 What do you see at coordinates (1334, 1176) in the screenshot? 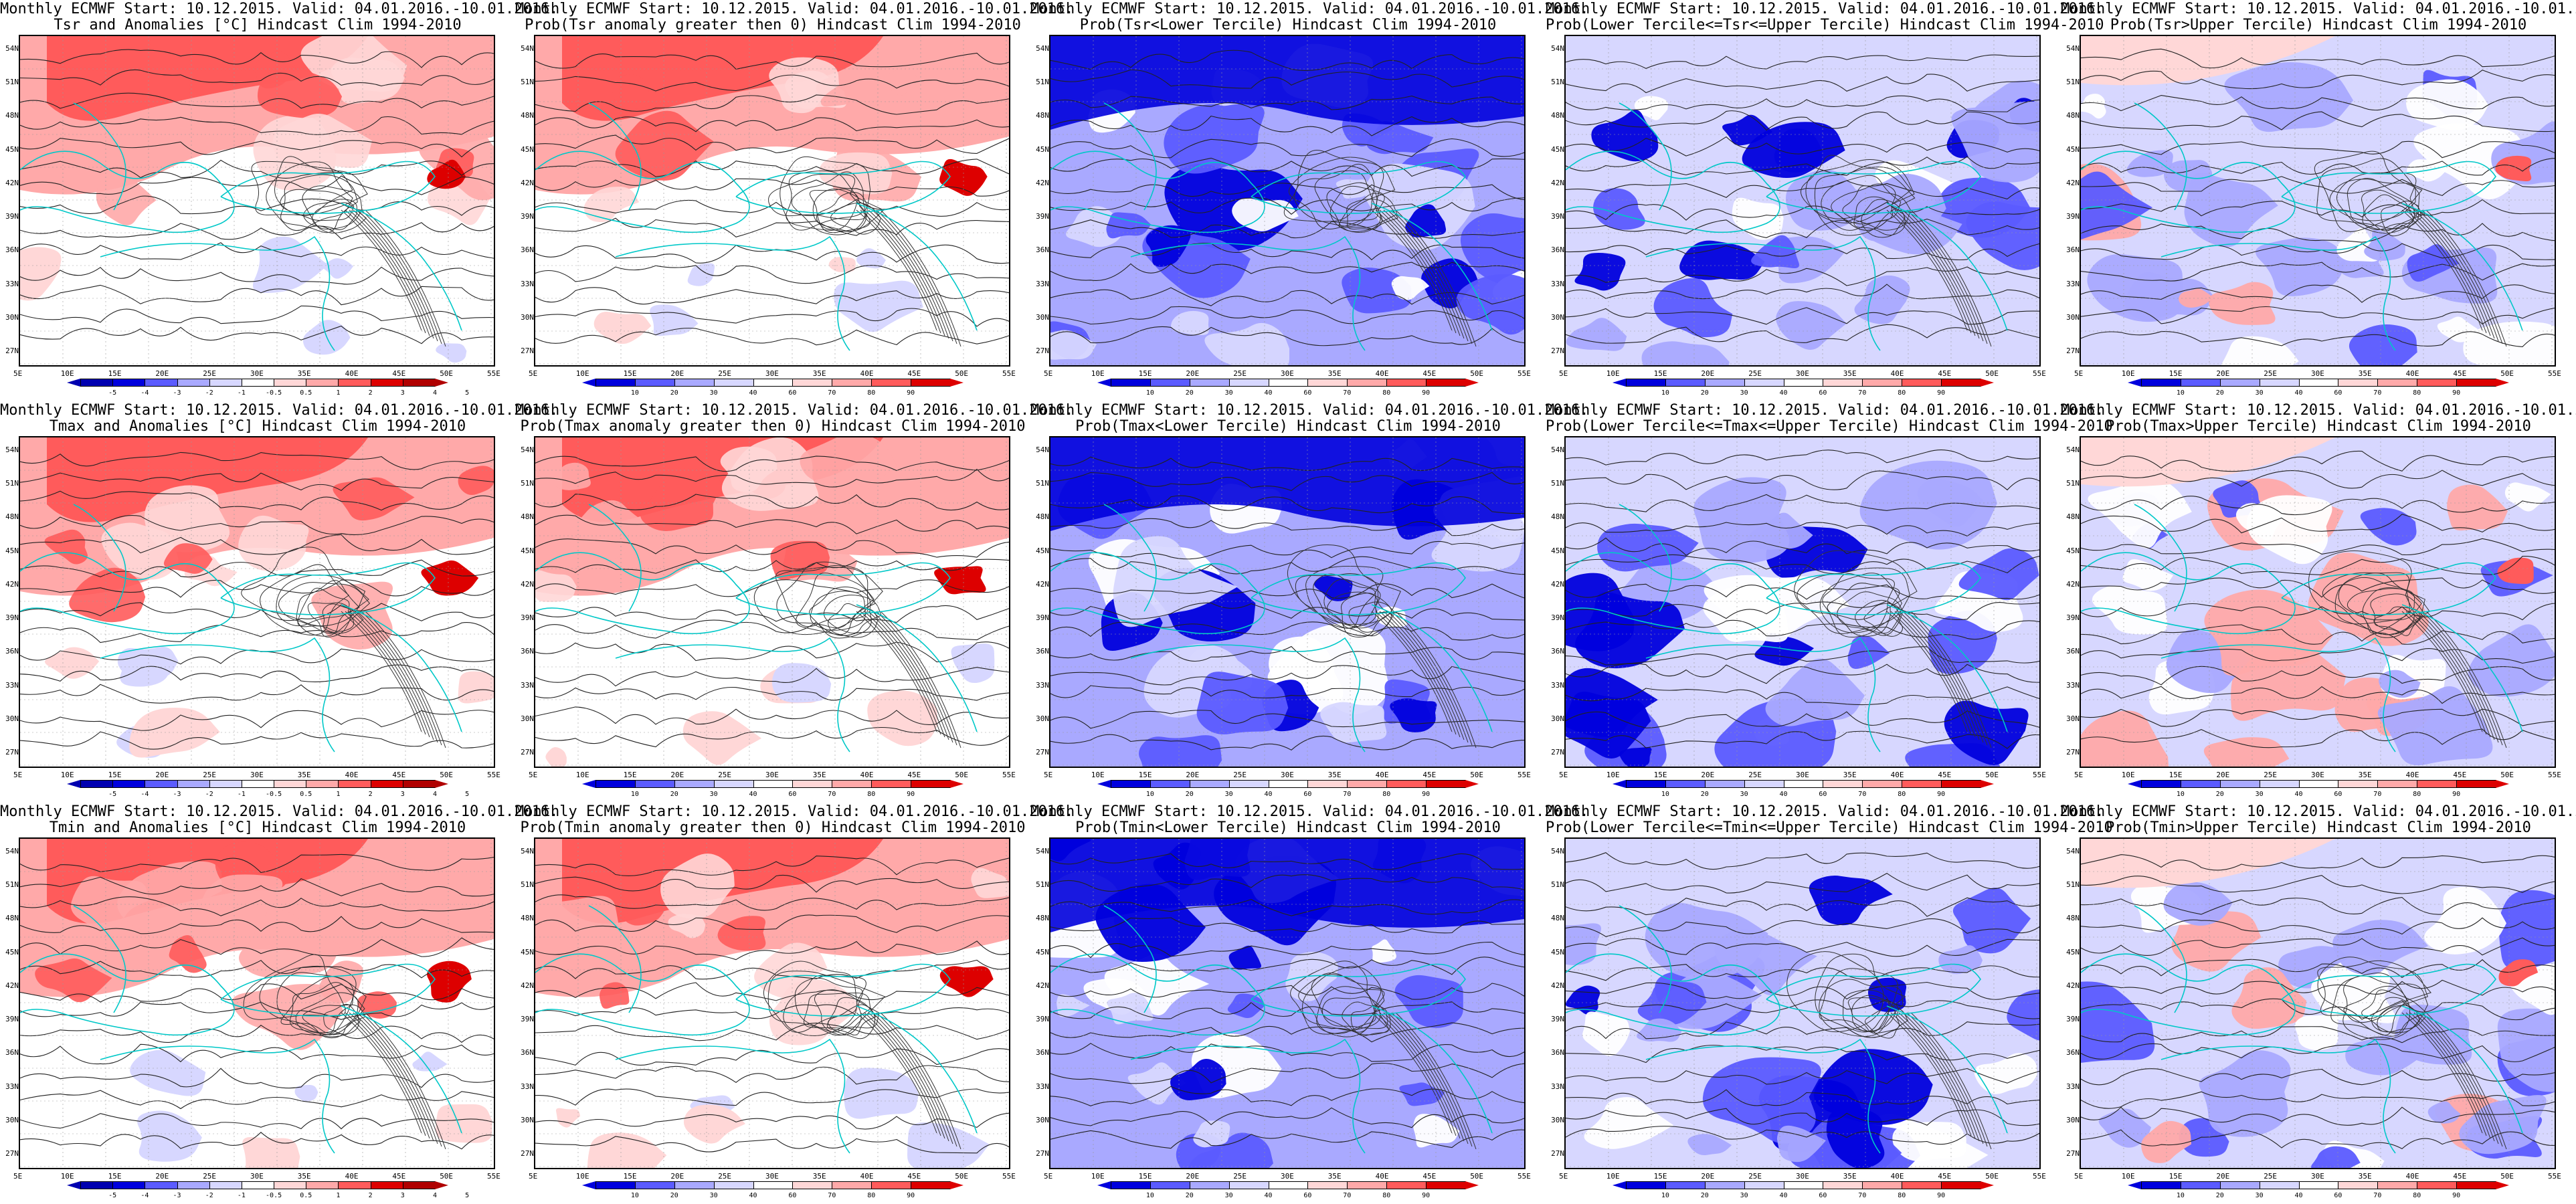
I see `lon-tick-label: 35E` at bounding box center [1334, 1176].